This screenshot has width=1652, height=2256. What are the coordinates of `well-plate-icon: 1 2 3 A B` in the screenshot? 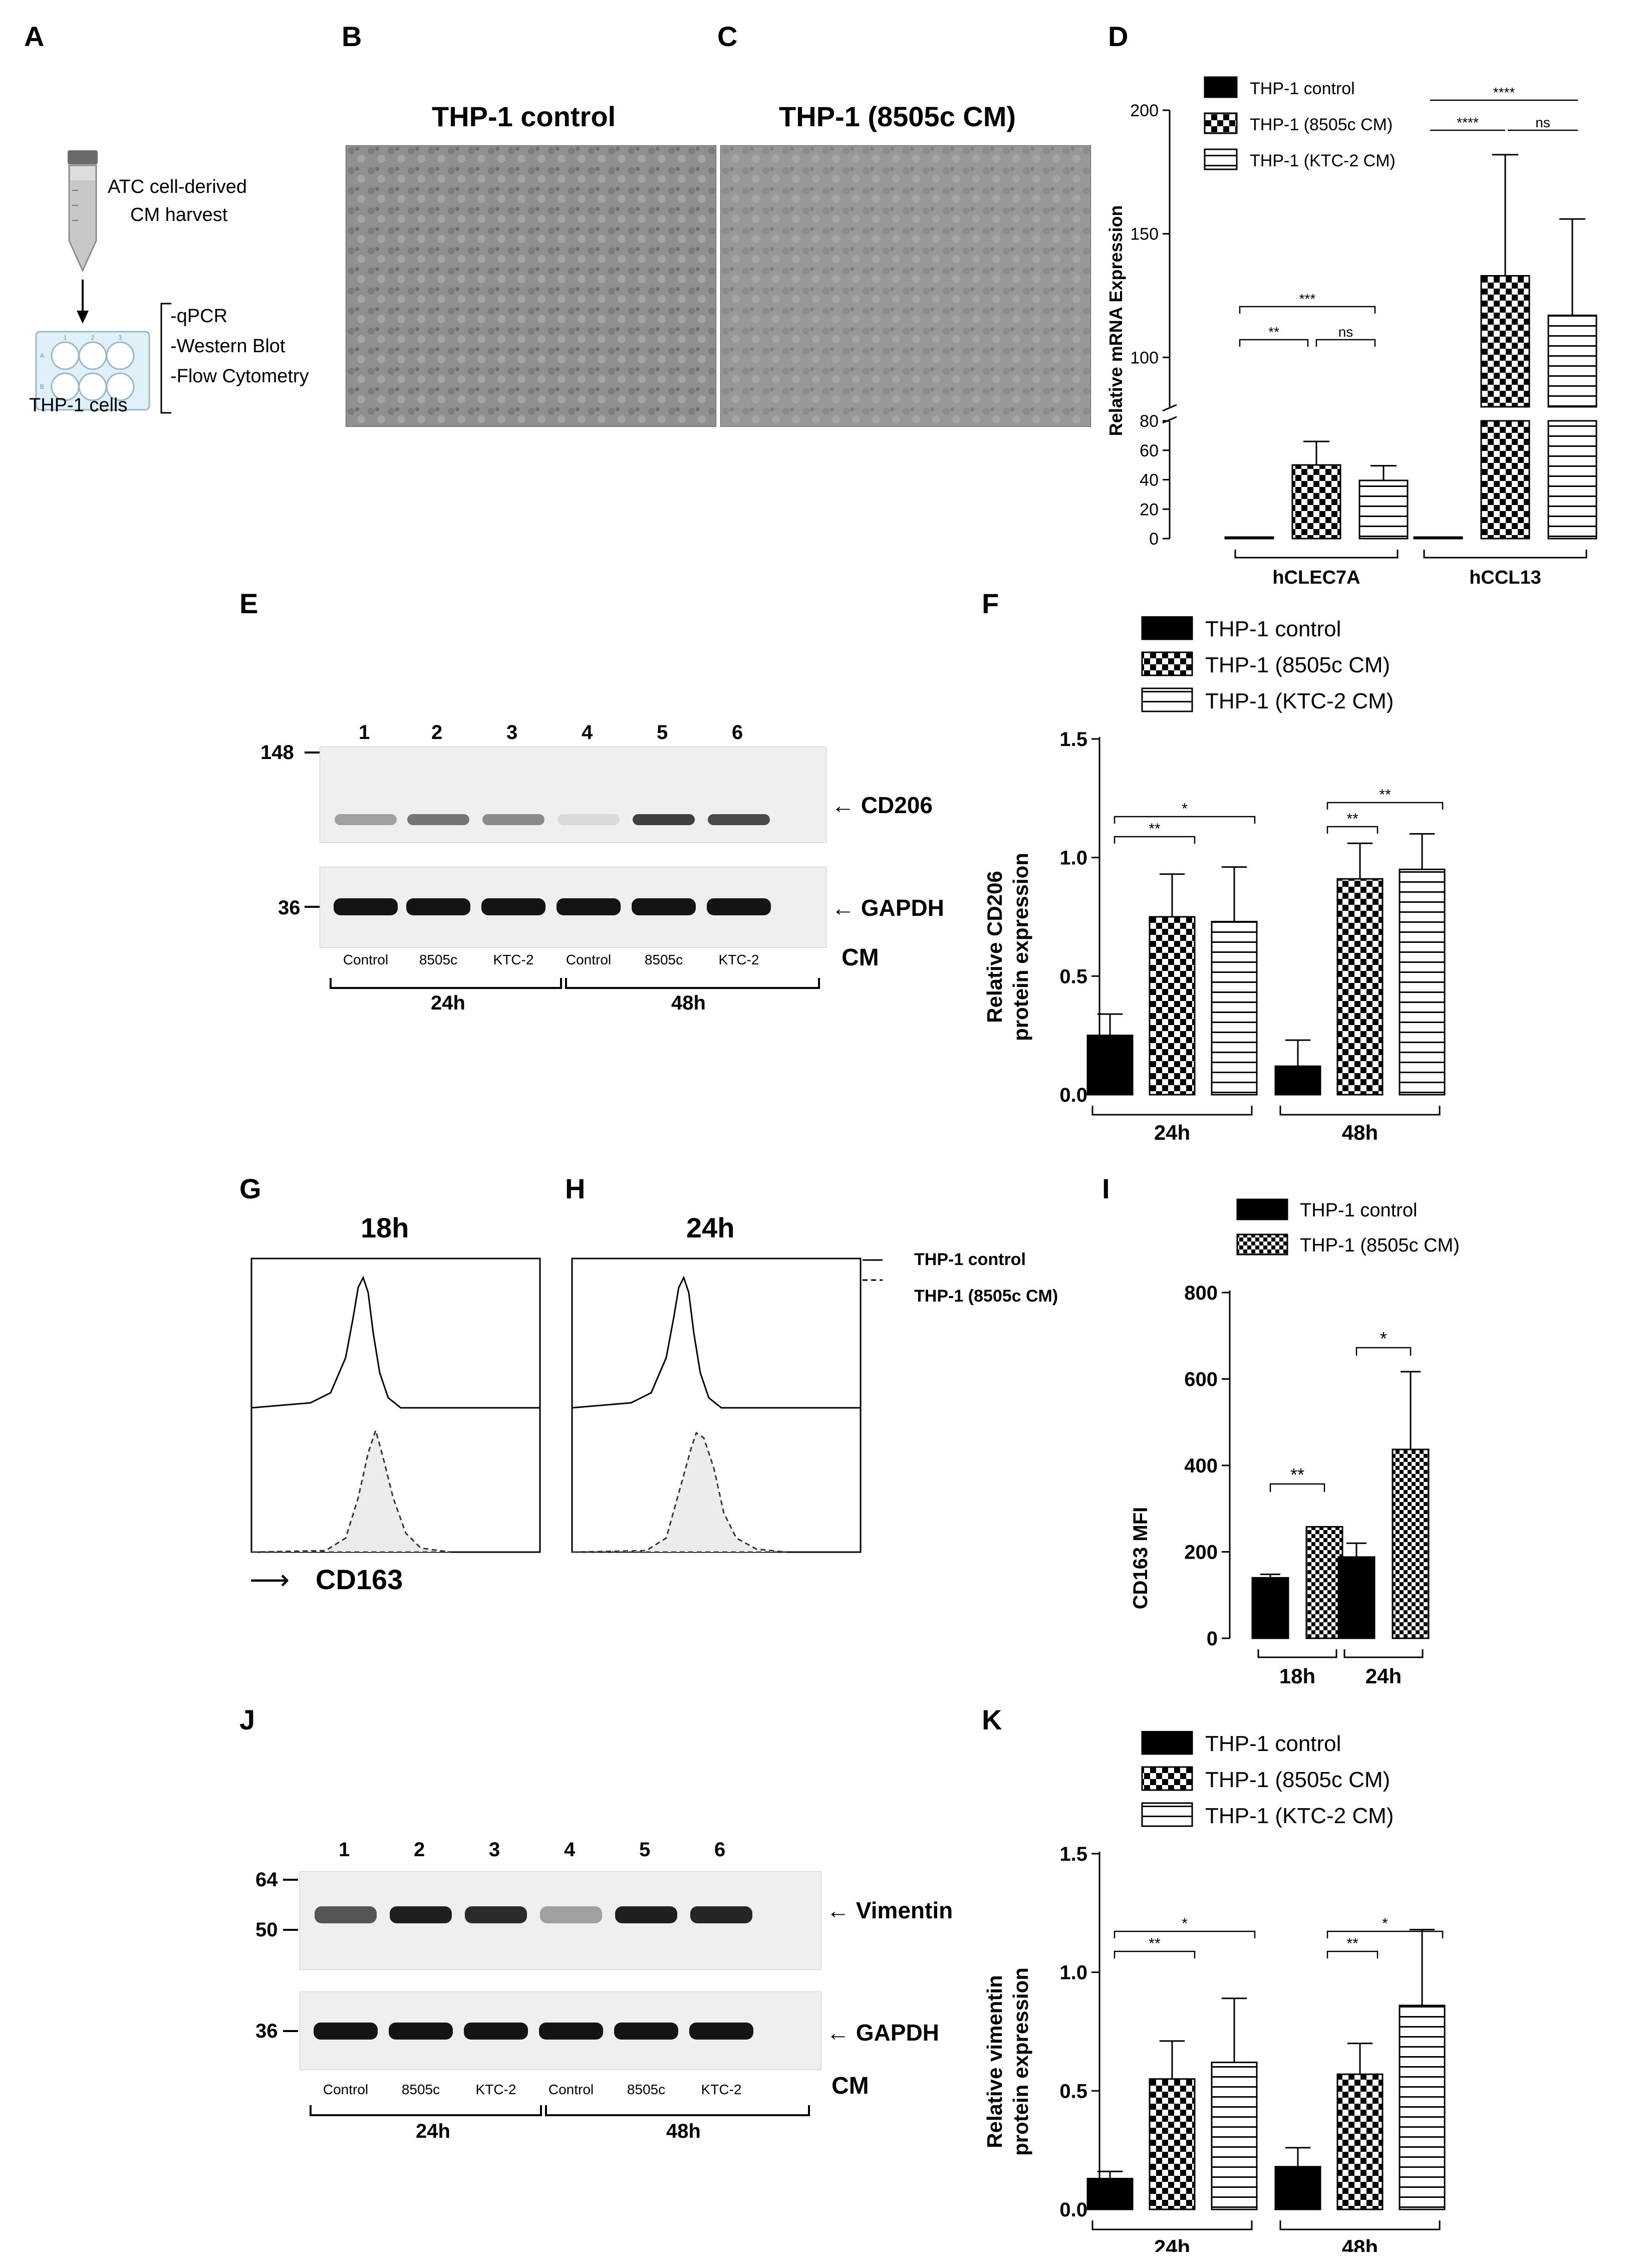 It's located at (92, 371).